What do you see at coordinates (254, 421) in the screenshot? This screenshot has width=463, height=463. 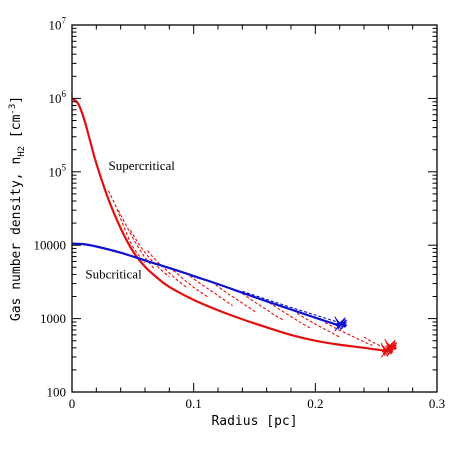 I see `x-axis-label: Radius [pc]` at bounding box center [254, 421].